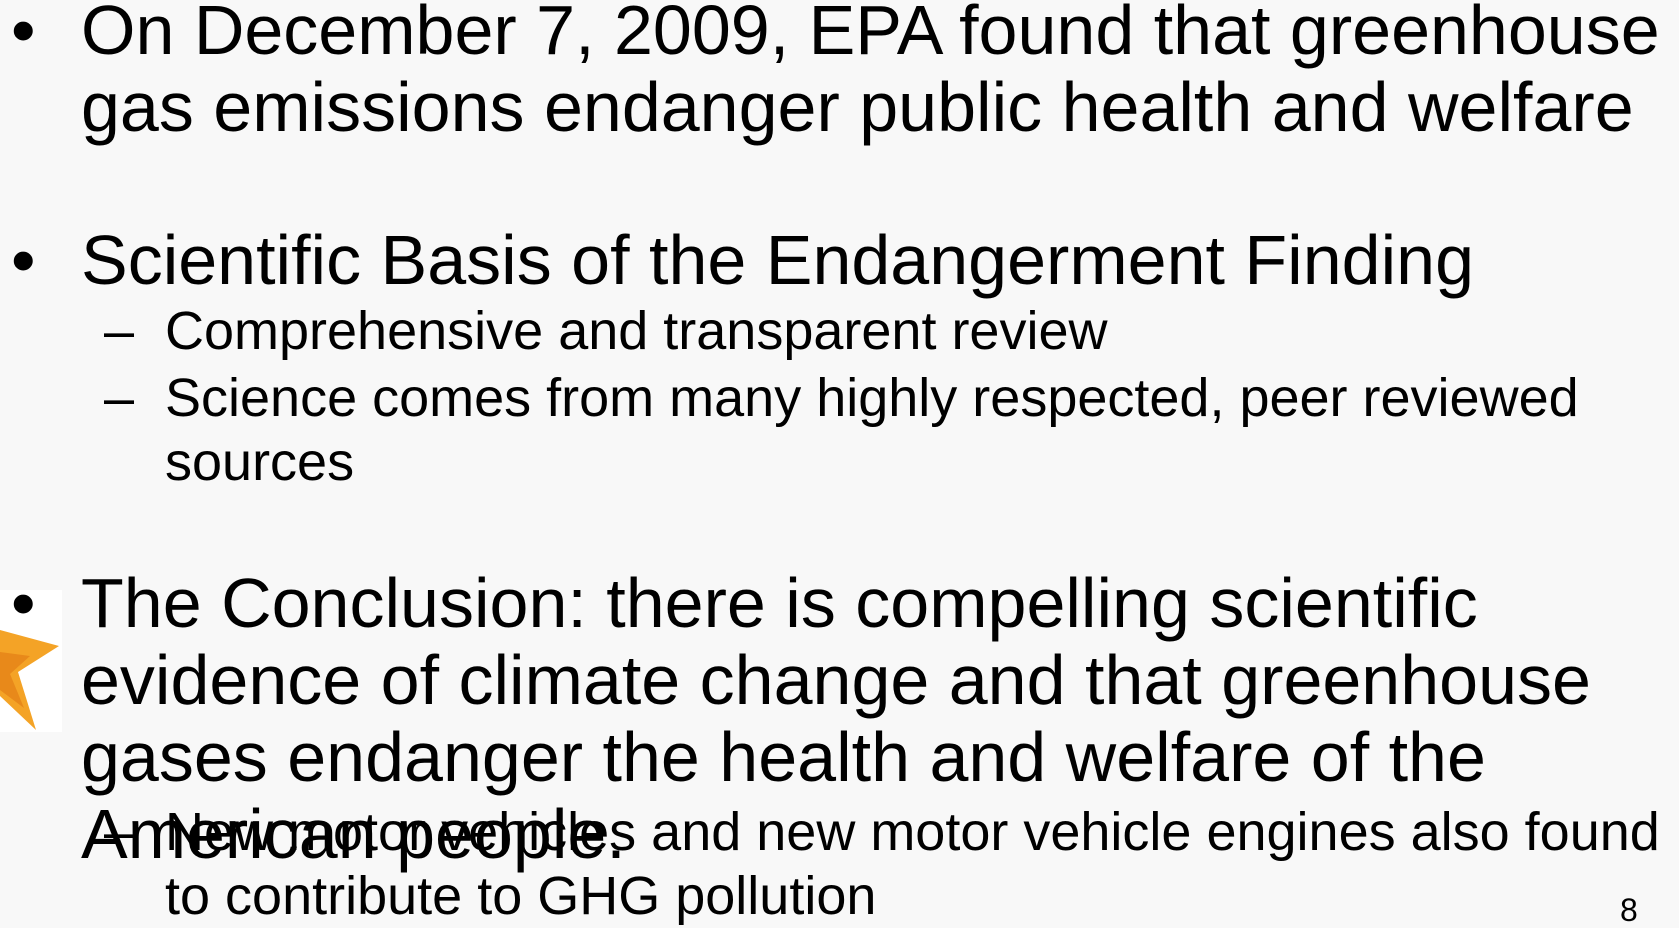 Image resolution: width=1679 pixels, height=928 pixels. I want to click on page-number: 8, so click(1629, 910).